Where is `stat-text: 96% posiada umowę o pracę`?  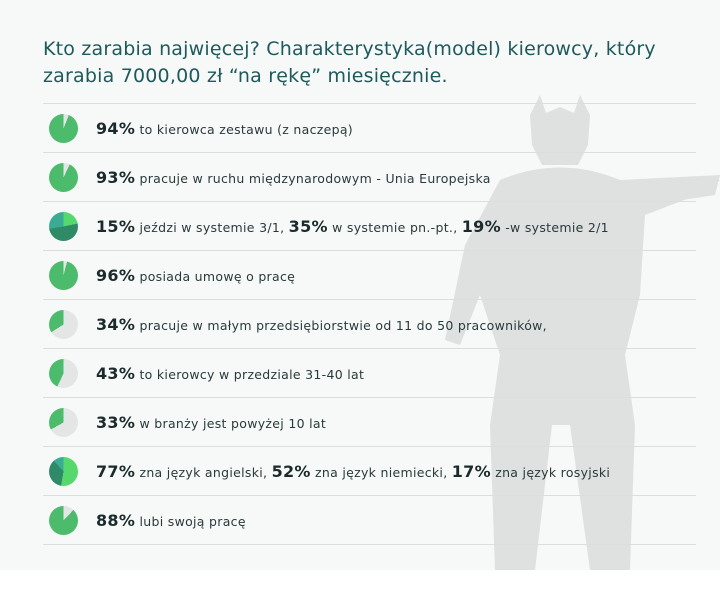
stat-text: 96% posiada umowę o pracę is located at coordinates (195, 275).